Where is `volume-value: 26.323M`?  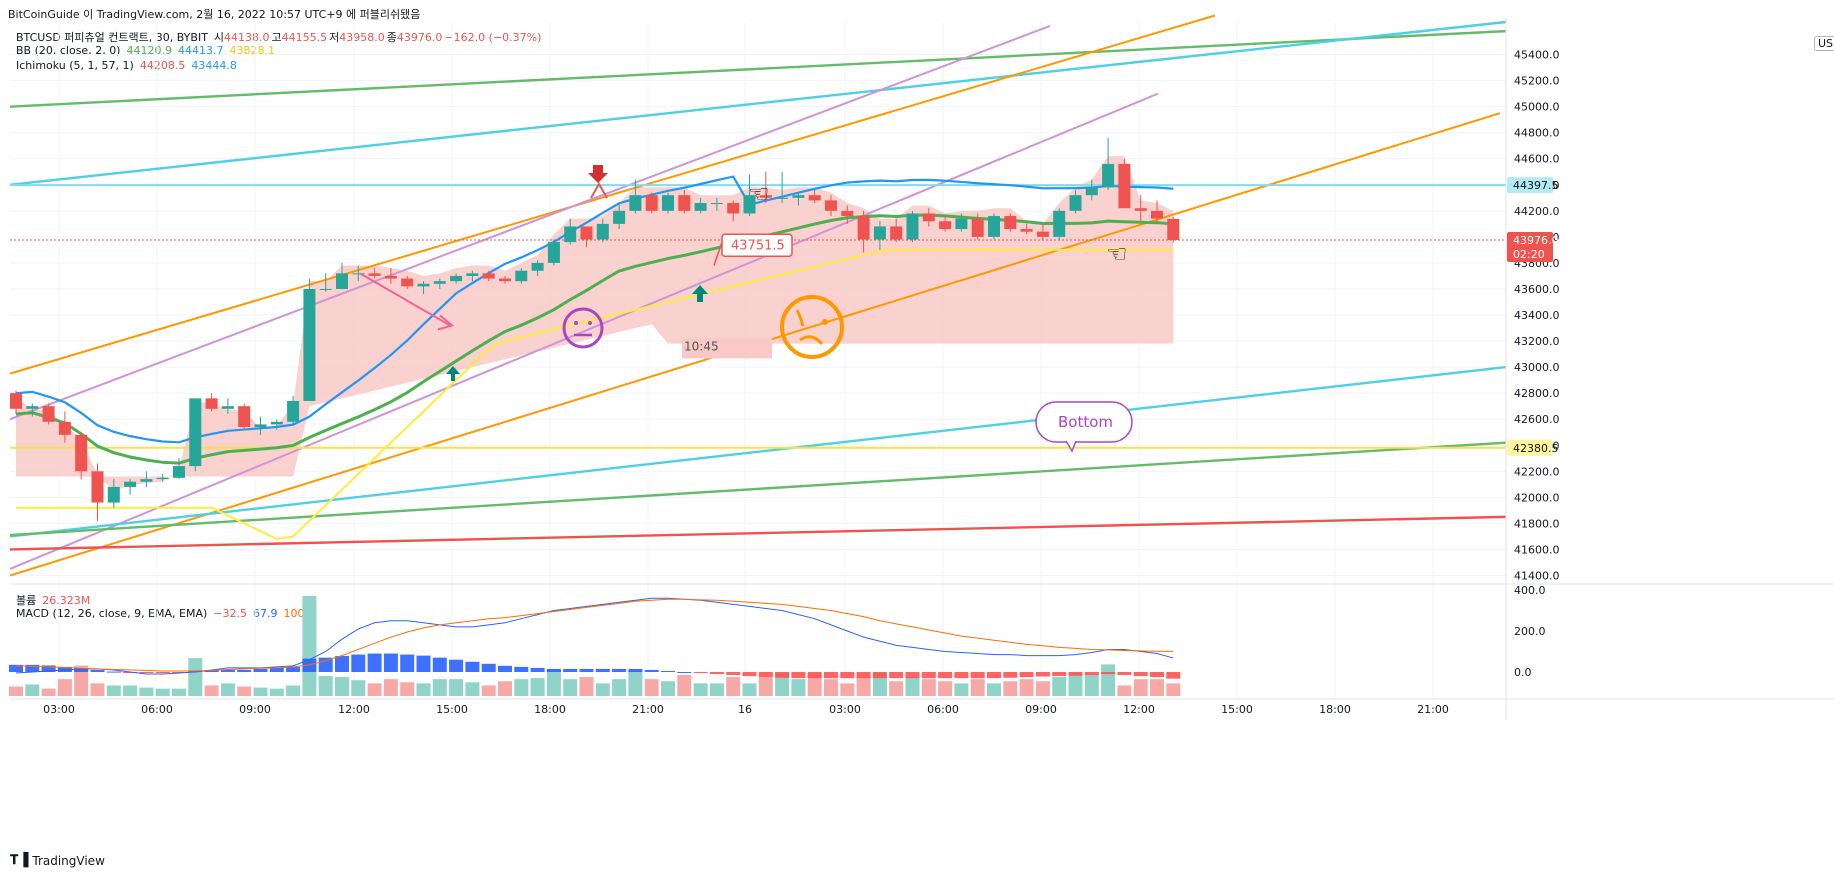 volume-value: 26.323M is located at coordinates (66, 600).